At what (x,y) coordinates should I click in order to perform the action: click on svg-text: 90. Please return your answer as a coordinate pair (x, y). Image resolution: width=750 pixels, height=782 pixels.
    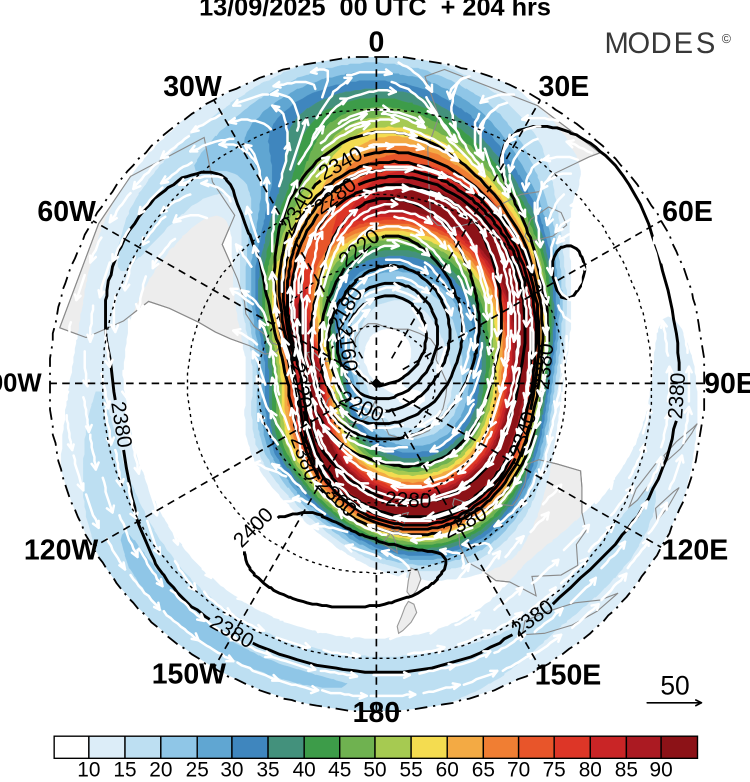
    Looking at the image, I should click on (661, 769).